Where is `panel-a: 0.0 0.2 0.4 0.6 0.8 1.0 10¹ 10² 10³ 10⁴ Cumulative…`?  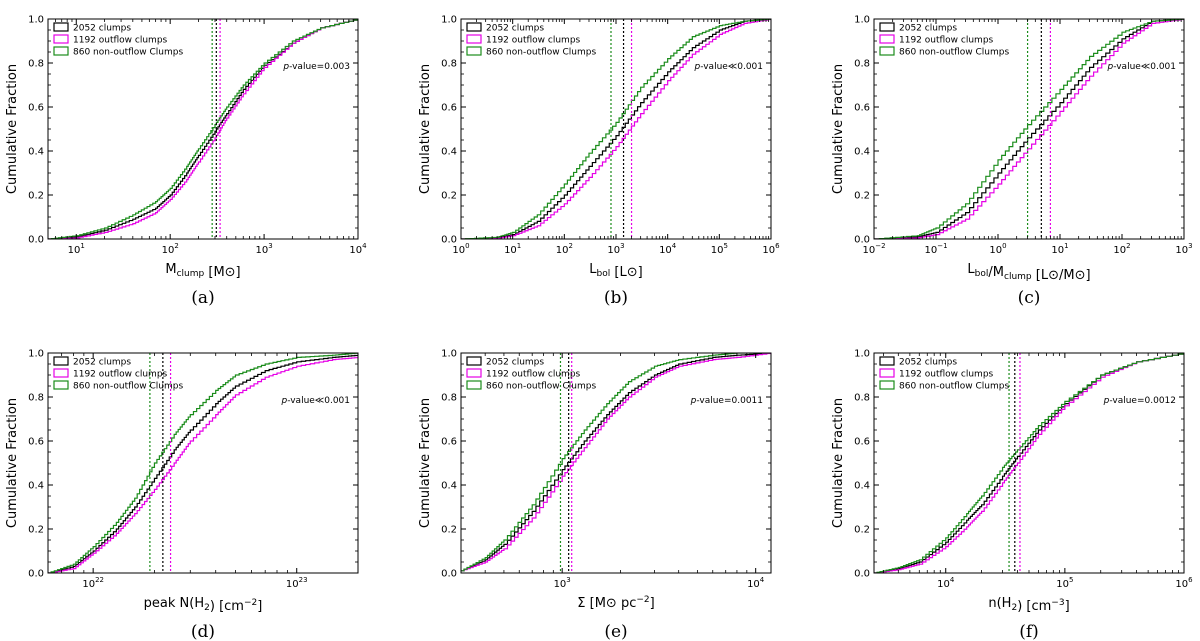 panel-a: 0.0 0.2 0.4 0.6 0.8 1.0 10¹ 10² 10³ 10⁴ Cumulative… is located at coordinates (186, 162).